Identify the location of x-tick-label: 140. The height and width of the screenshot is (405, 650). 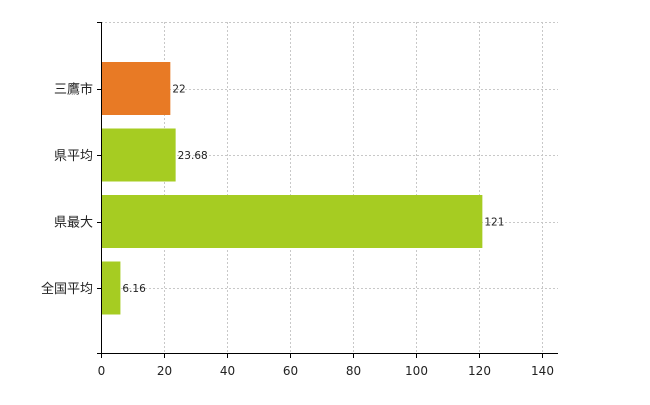
(542, 371).